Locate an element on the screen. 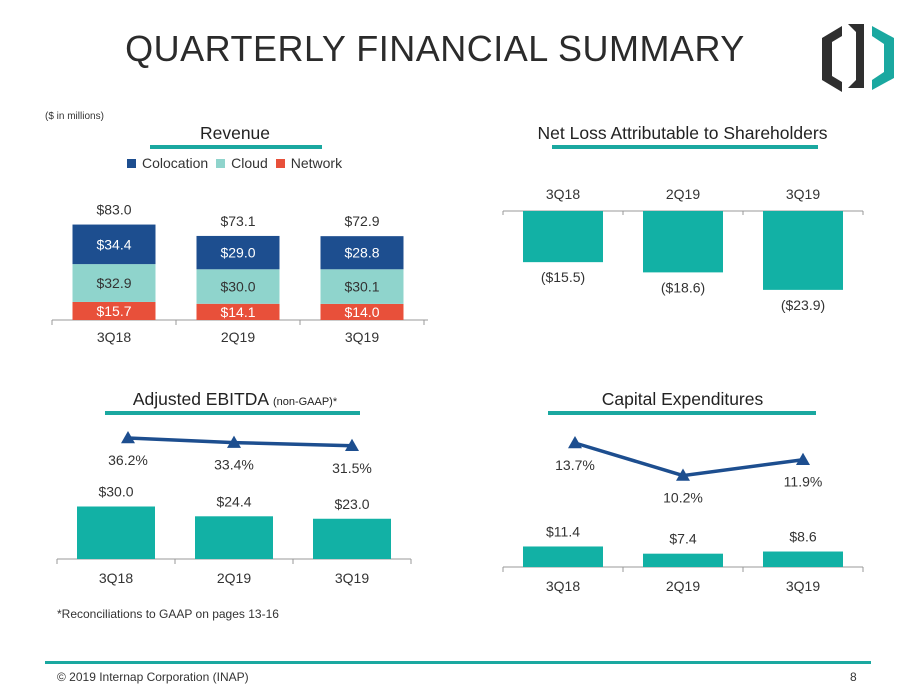  ebitda-bar-3q19 is located at coordinates (352, 538).